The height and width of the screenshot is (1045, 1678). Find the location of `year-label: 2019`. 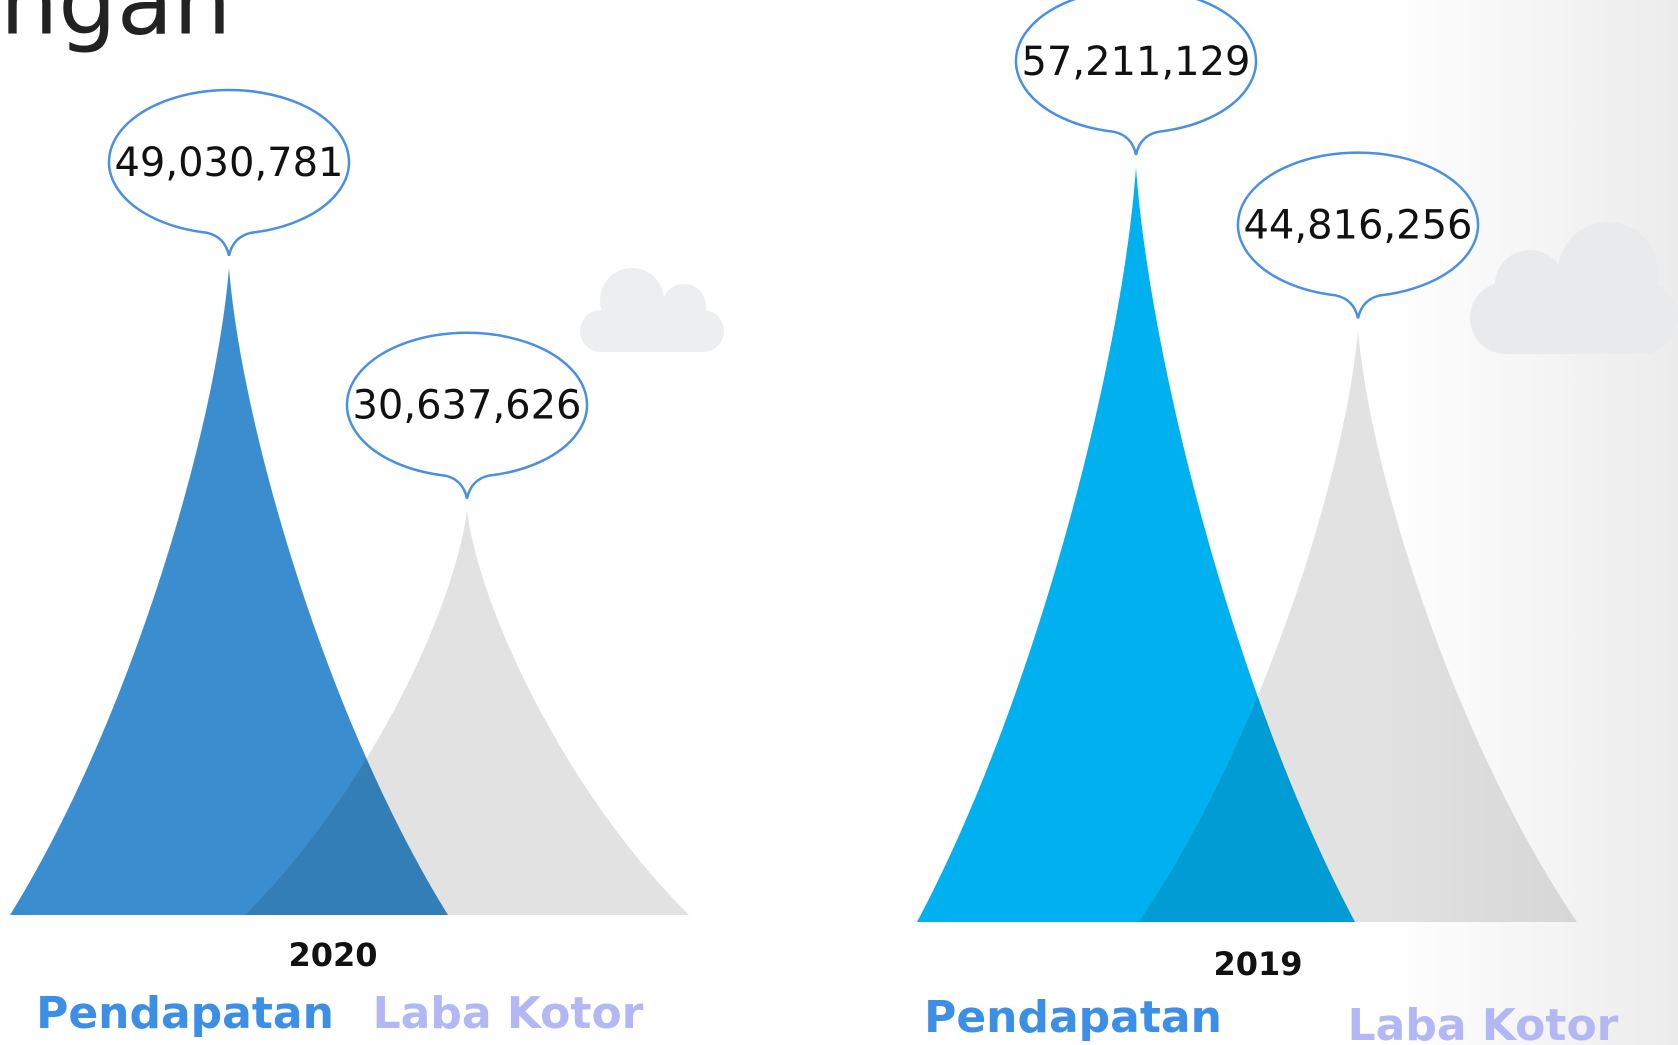

year-label: 2019 is located at coordinates (1257, 964).